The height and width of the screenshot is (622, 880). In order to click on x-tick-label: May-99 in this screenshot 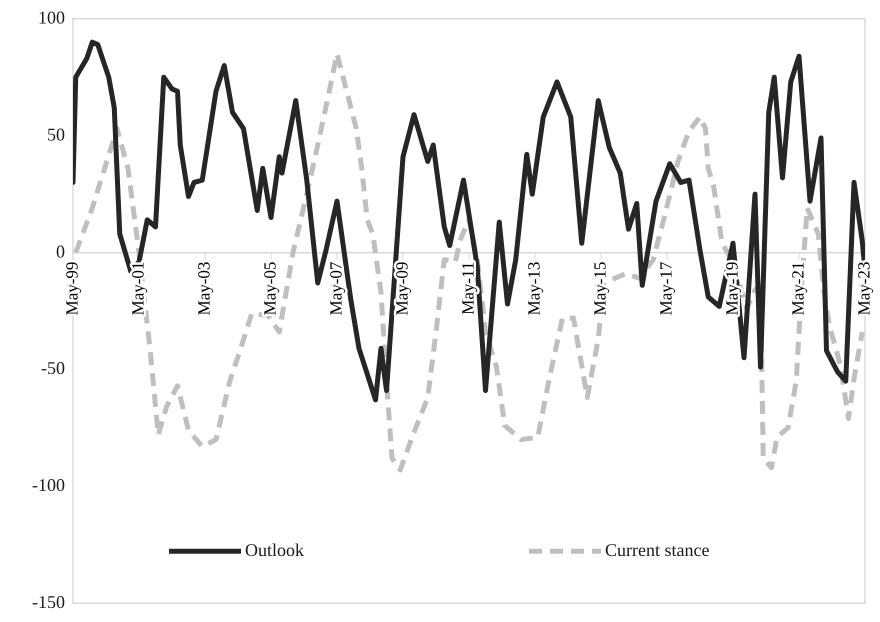, I will do `click(72, 289)`.